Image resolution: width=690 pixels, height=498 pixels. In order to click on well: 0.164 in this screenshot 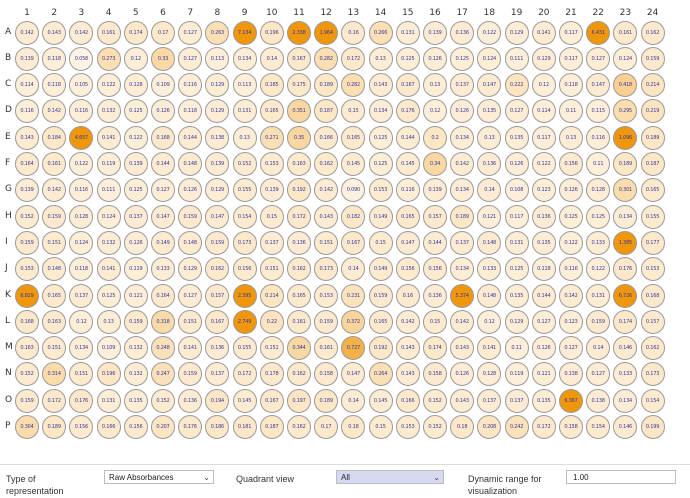, I will do `click(163, 295)`.